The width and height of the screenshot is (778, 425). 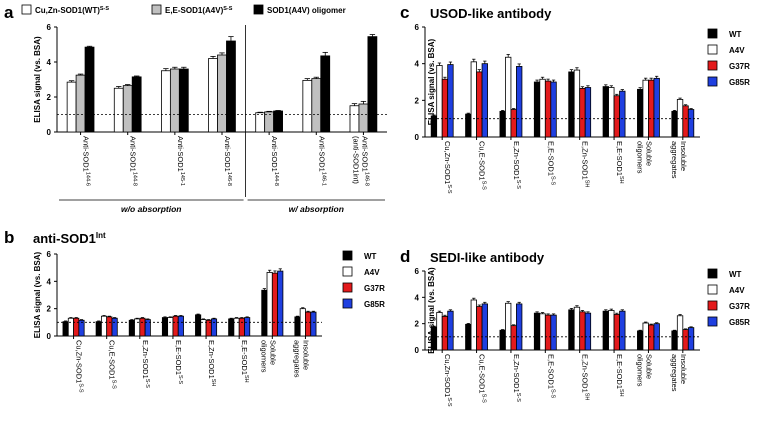 What do you see at coordinates (316, 209) in the screenshot?
I see `group-label: w/ absorption` at bounding box center [316, 209].